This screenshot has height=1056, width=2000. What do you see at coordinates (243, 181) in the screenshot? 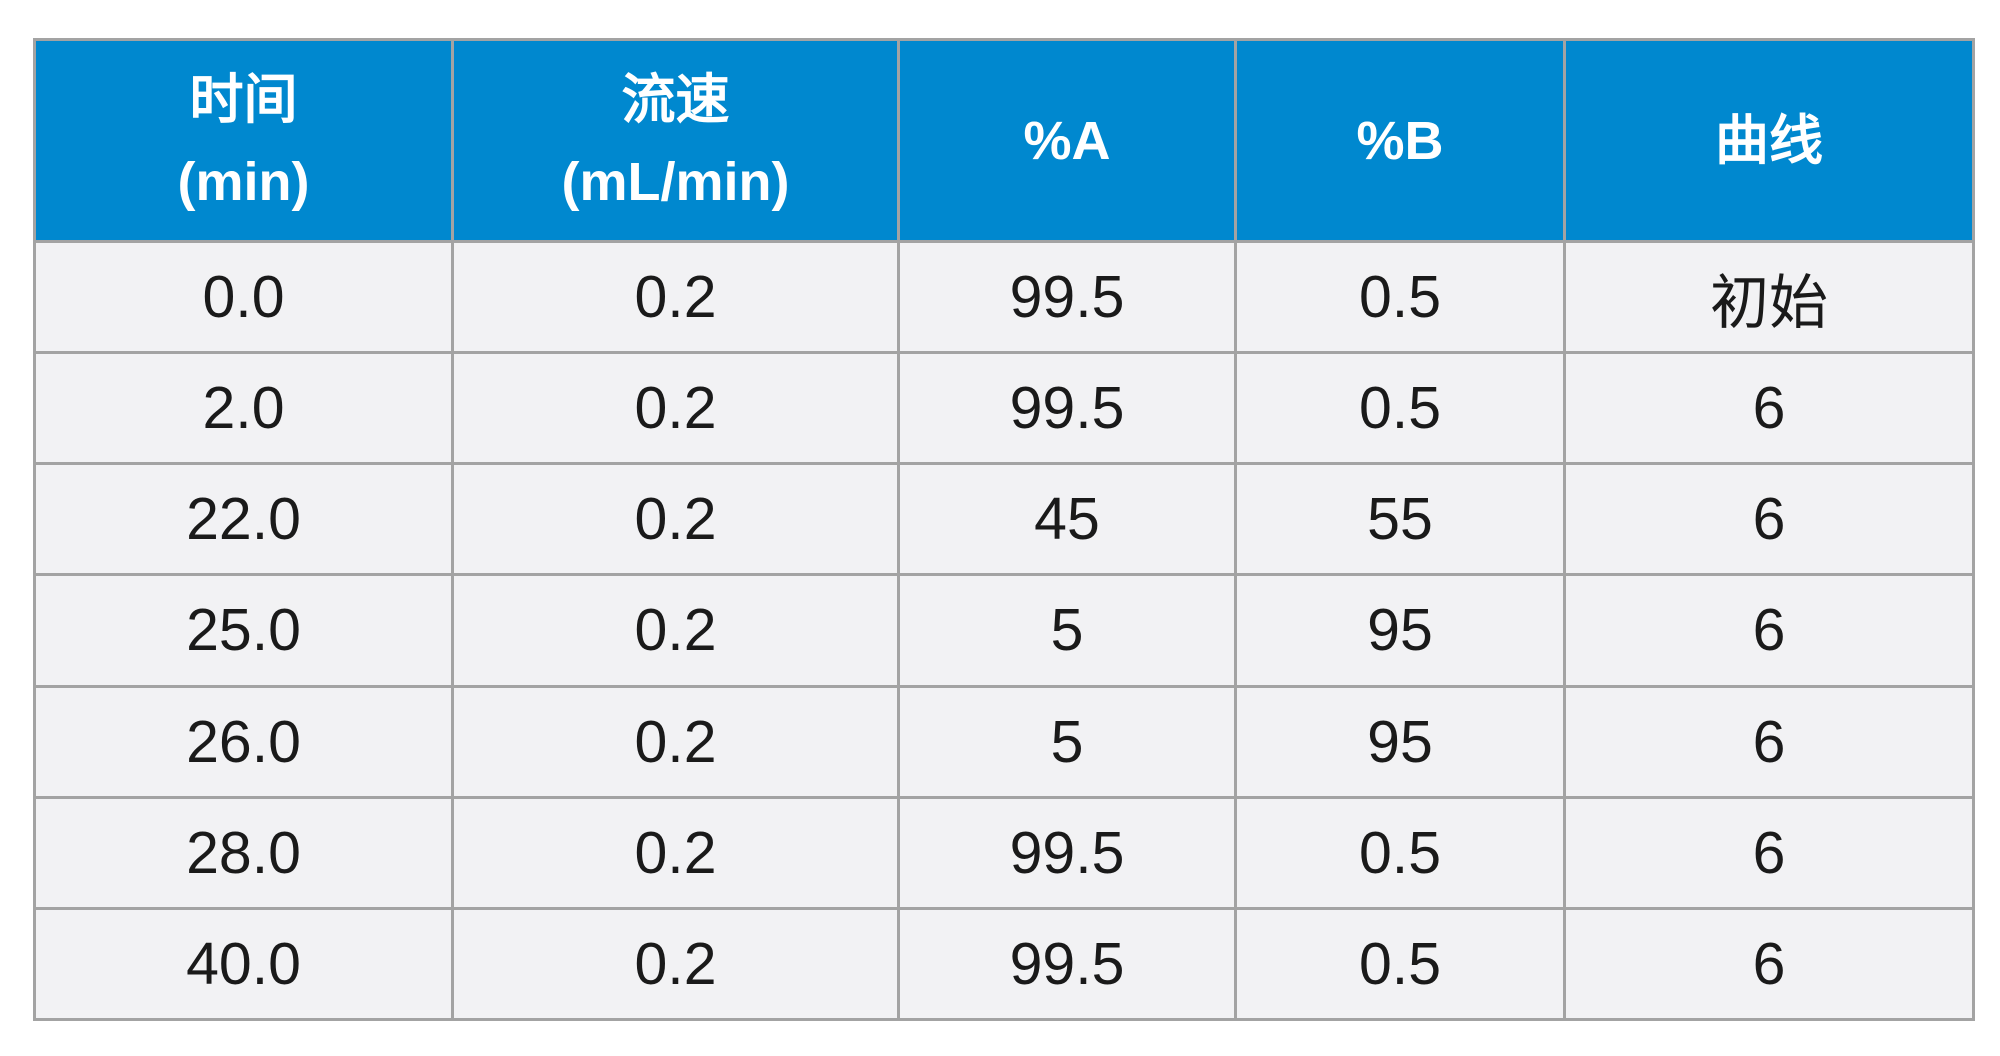
I see `header-time-unit: (min)` at bounding box center [243, 181].